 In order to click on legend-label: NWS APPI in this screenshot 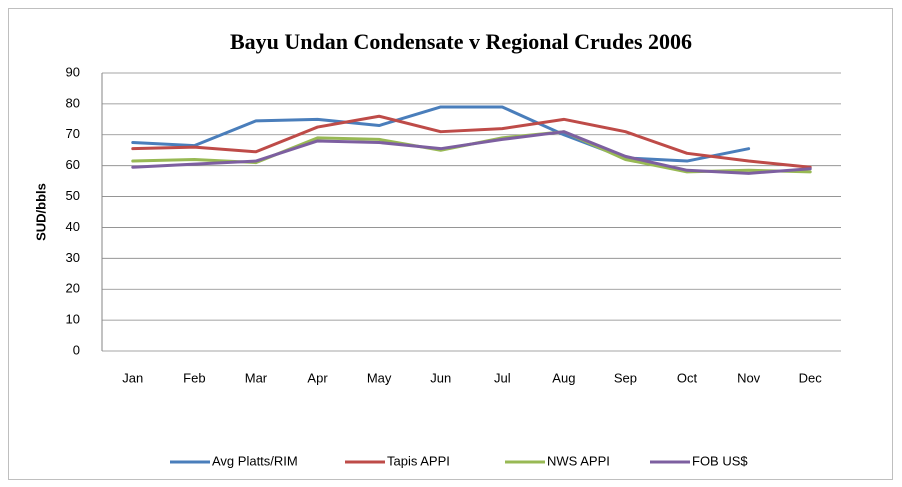, I will do `click(578, 460)`.